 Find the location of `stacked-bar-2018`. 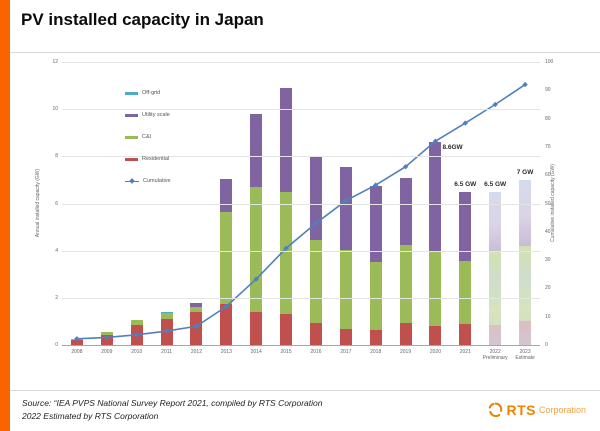

stacked-bar-2018 is located at coordinates (375, 265).